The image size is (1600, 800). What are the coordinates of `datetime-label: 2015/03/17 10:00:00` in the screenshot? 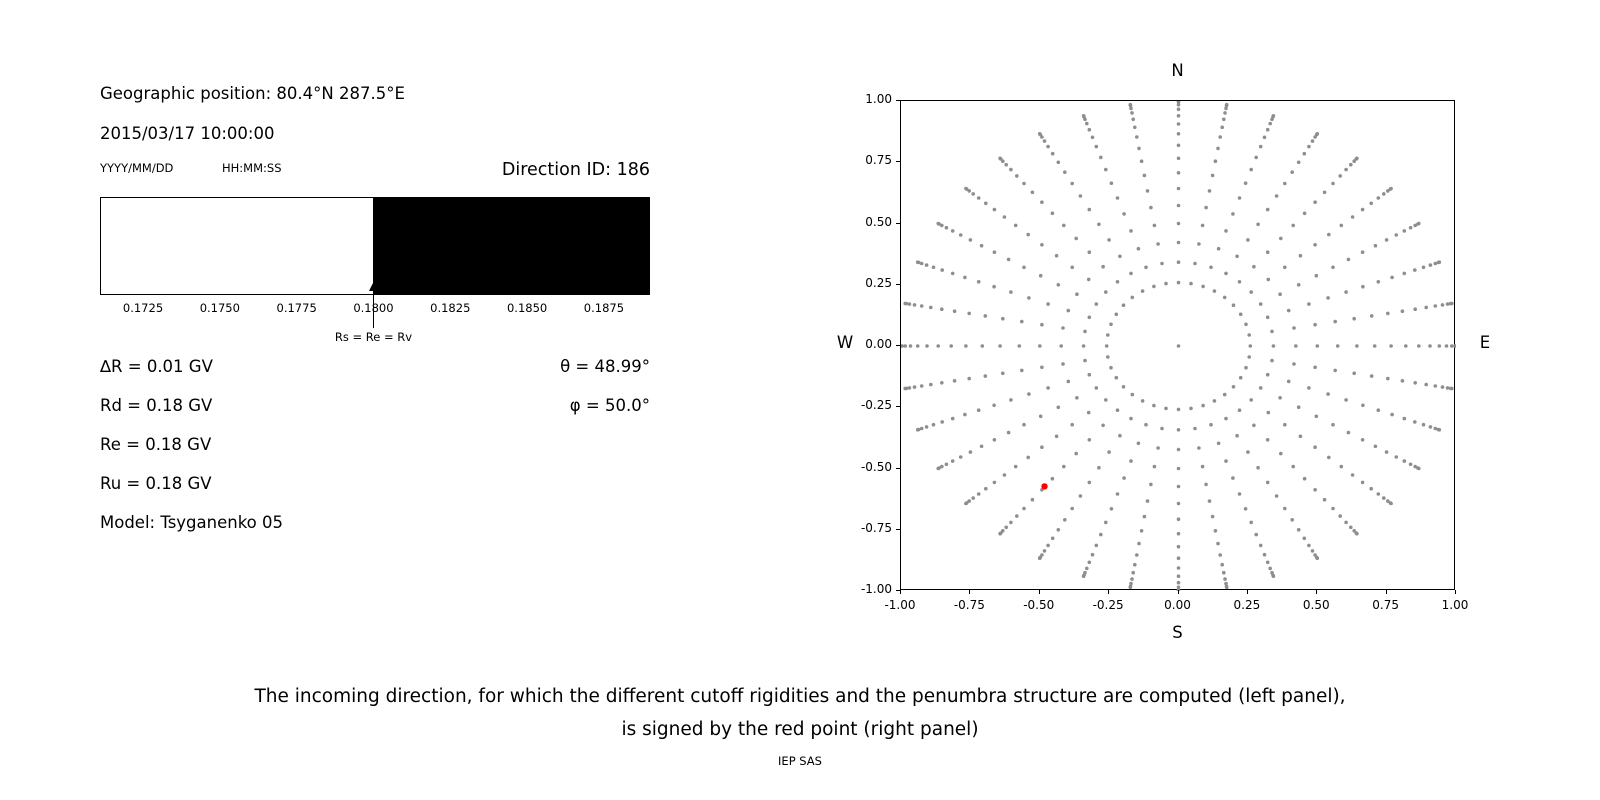 It's located at (187, 133).